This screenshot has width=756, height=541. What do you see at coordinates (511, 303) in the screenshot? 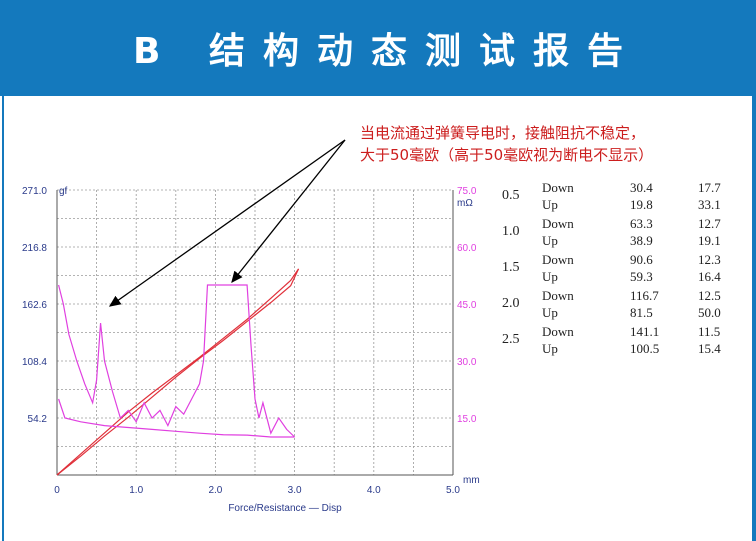
I see `speed-label: 2.0` at bounding box center [511, 303].